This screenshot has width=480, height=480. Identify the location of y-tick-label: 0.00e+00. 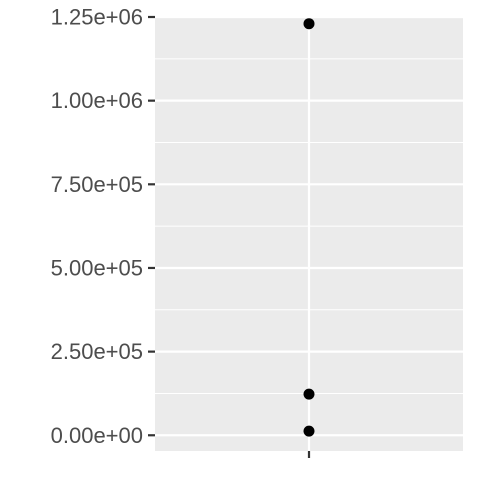
(97, 435).